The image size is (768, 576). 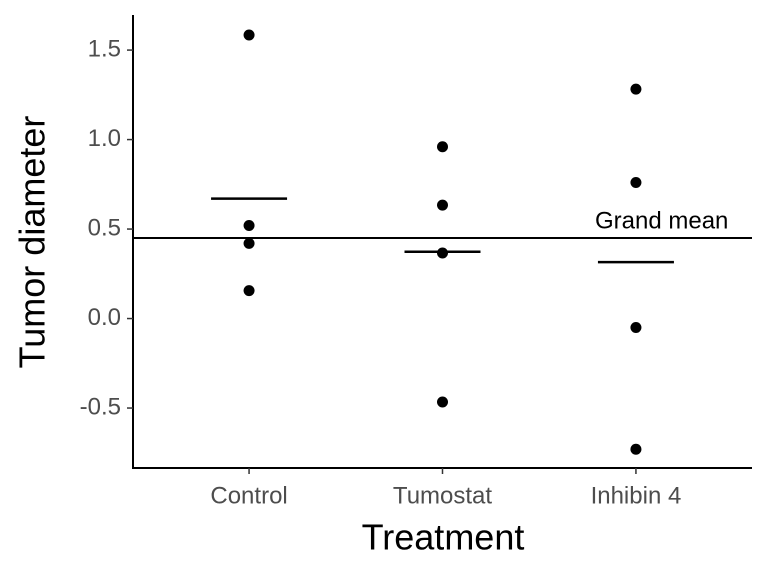 I want to click on y-tick-label: 1.0, so click(x=104, y=138).